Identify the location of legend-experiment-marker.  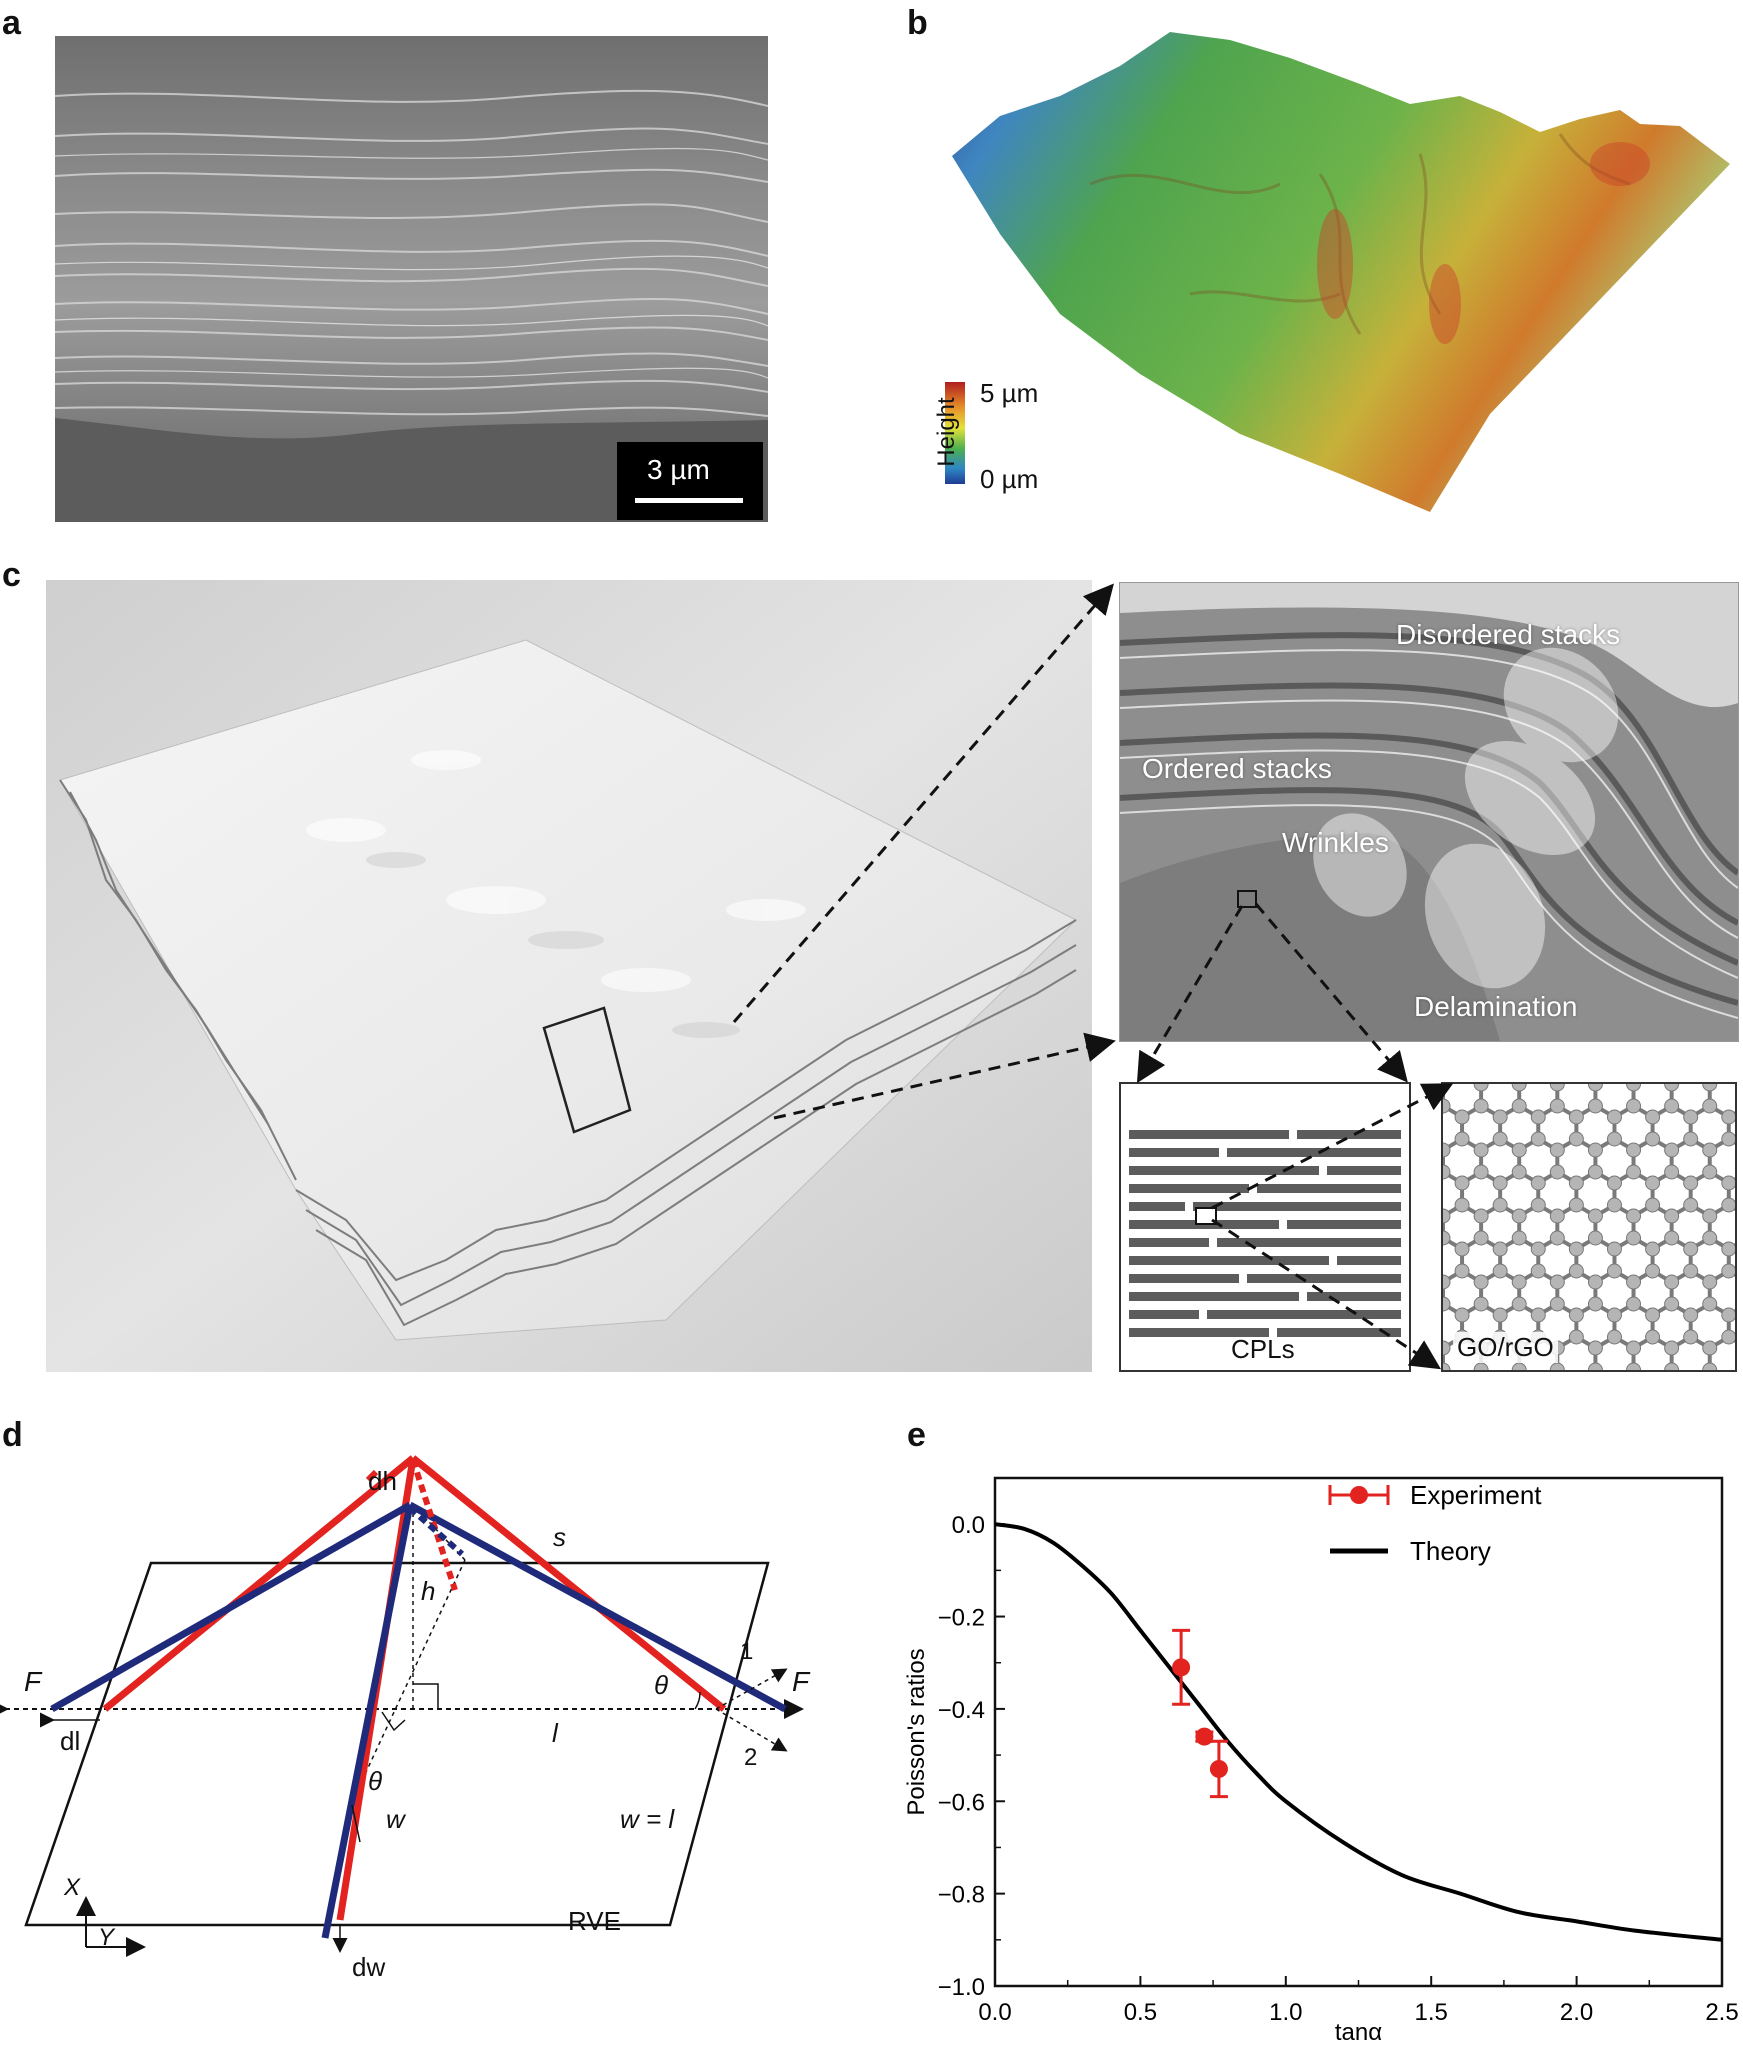
(1359, 1495).